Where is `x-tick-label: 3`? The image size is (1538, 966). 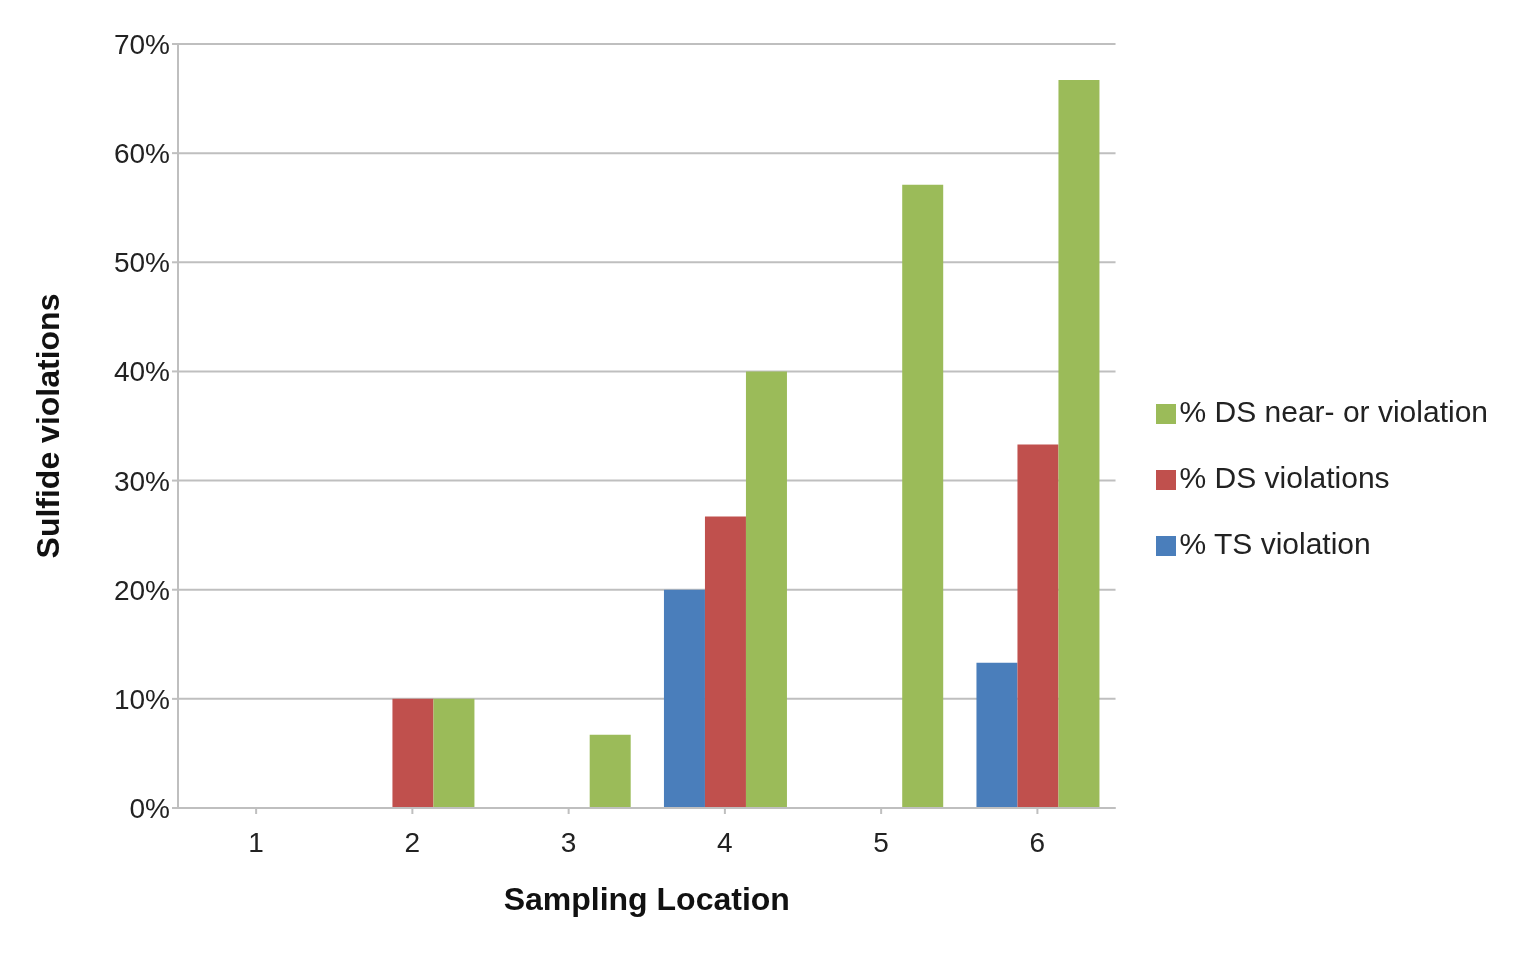 x-tick-label: 3 is located at coordinates (568, 842).